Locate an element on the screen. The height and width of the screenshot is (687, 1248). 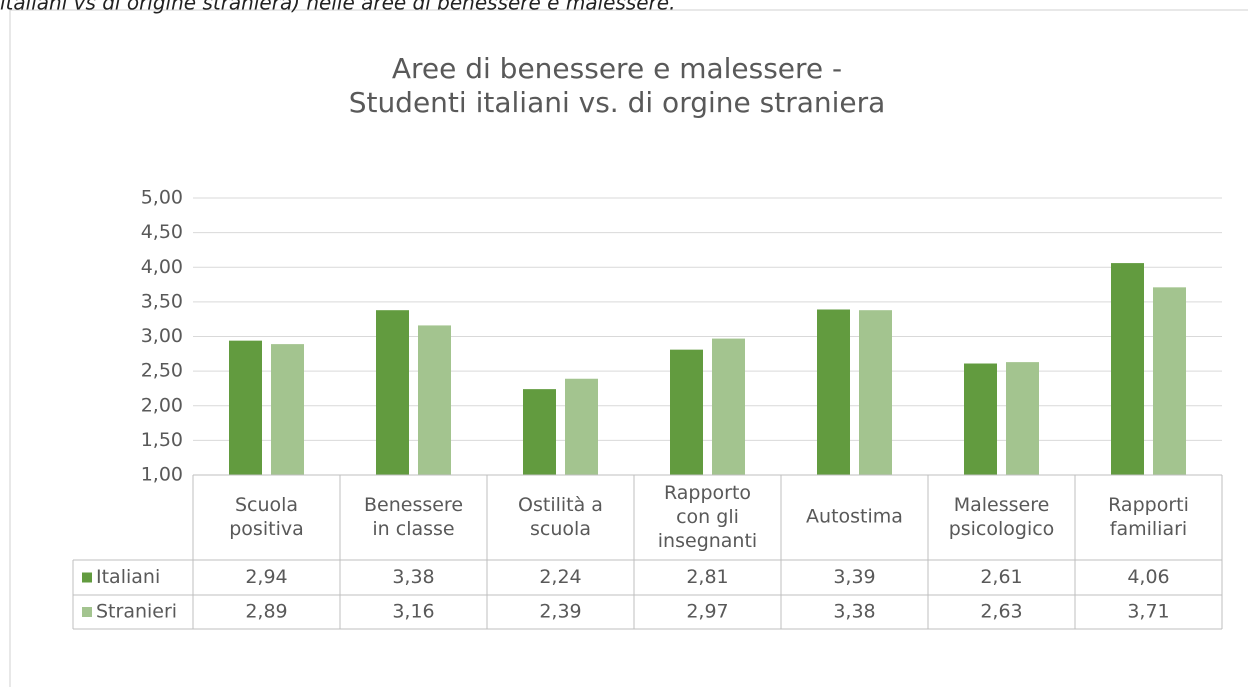
y-tick-label: 3,00 is located at coordinates (162, 336).